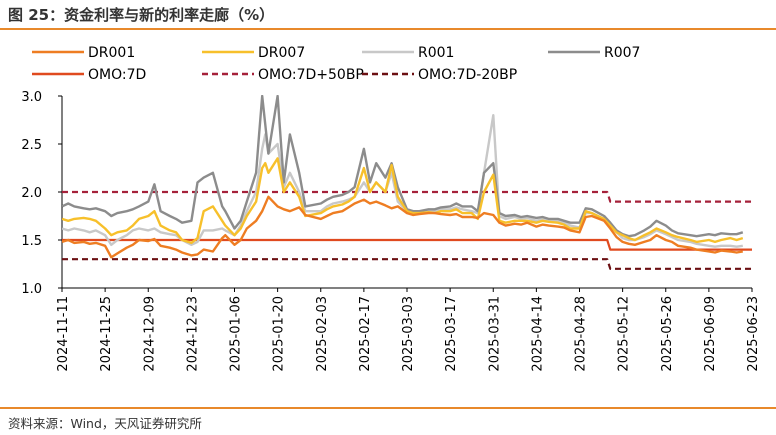 This screenshot has height=435, width=776. I want to click on x-tick-label: 2024-11-11, so click(63, 334).